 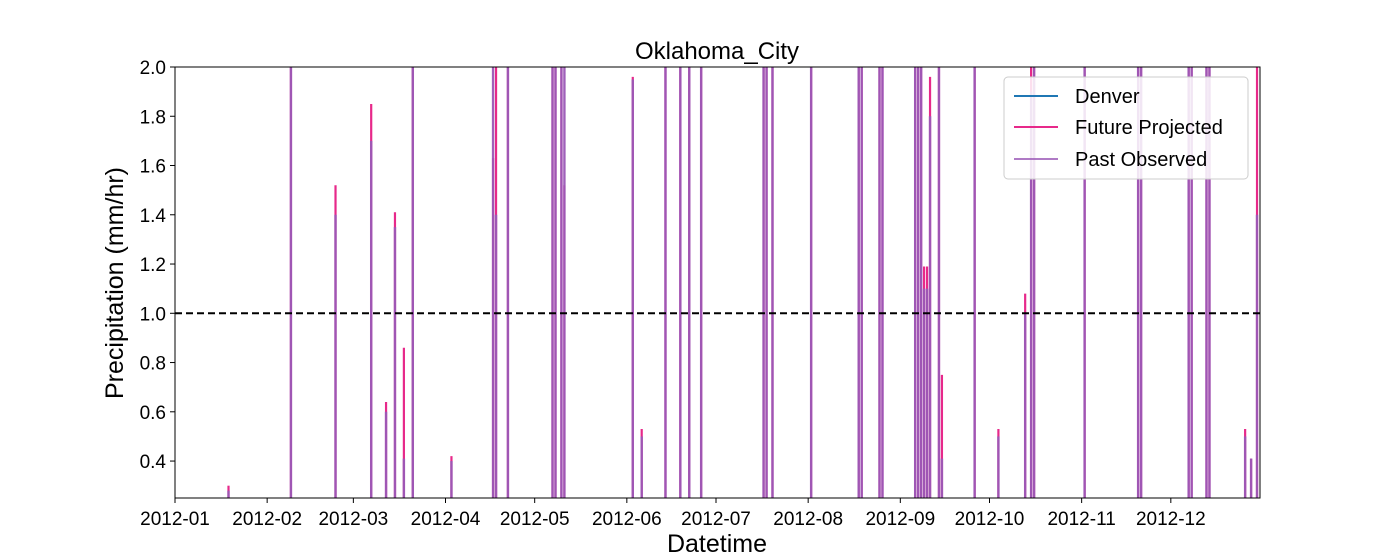 What do you see at coordinates (153, 462) in the screenshot?
I see `y-tick-label: 0.4` at bounding box center [153, 462].